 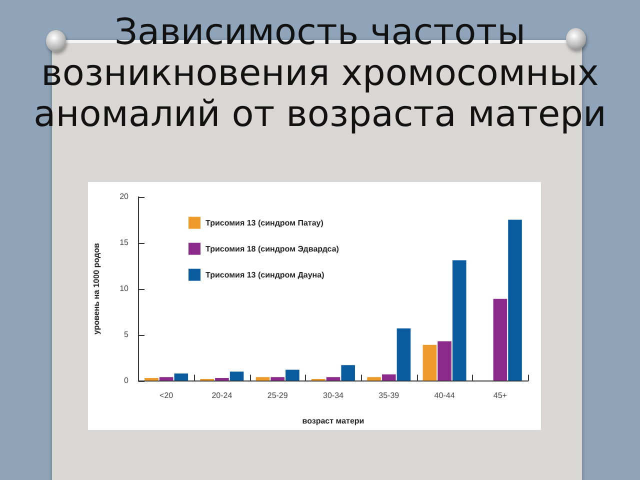 What do you see at coordinates (167, 395) in the screenshot?
I see `x-tick-label: <20` at bounding box center [167, 395].